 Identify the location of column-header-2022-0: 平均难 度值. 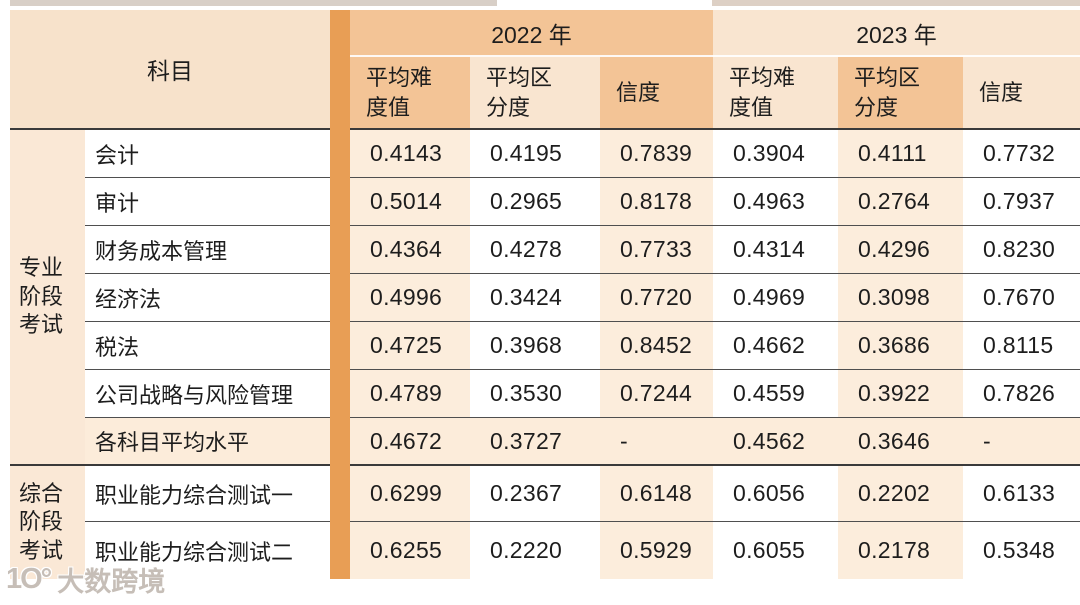
(410, 93).